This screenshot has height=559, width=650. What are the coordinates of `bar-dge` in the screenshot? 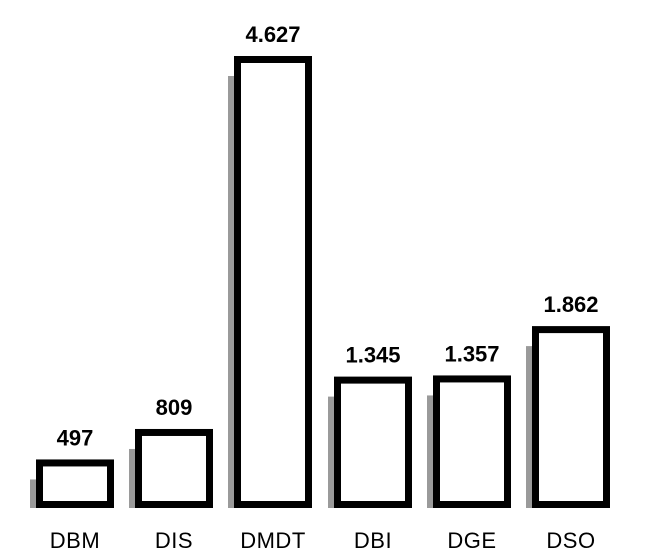 It's located at (472, 441).